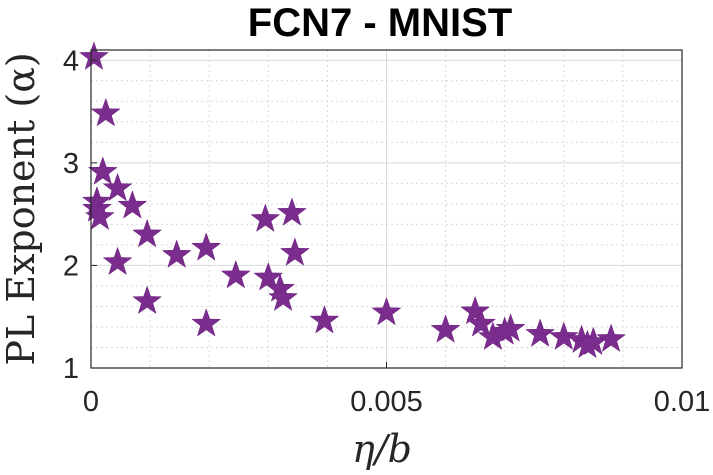 This screenshot has height=475, width=713. Describe the element at coordinates (21, 208) in the screenshot. I see `y-axis-label: PL Exponent (α)` at that location.